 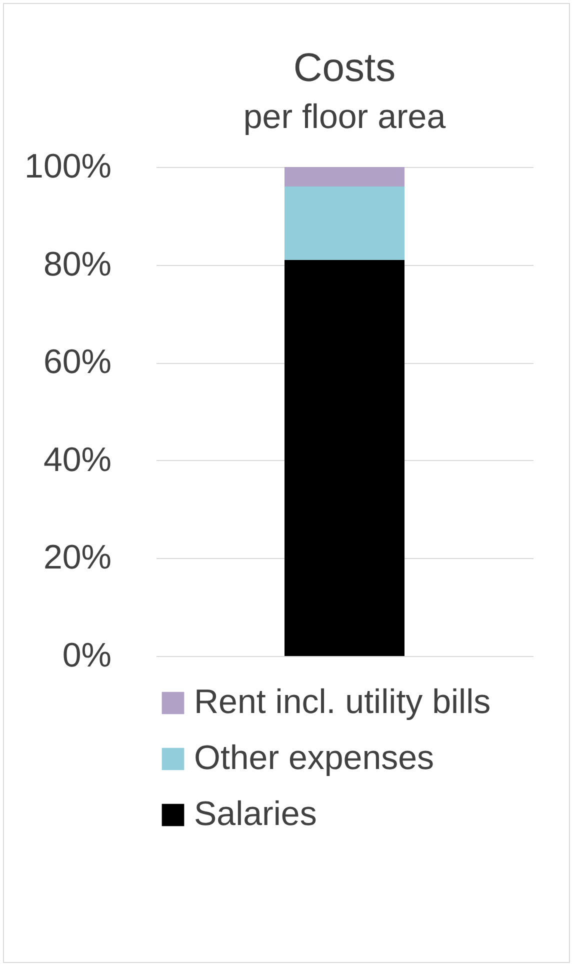 What do you see at coordinates (77, 264) in the screenshot?
I see `y-tick-label: 80%` at bounding box center [77, 264].